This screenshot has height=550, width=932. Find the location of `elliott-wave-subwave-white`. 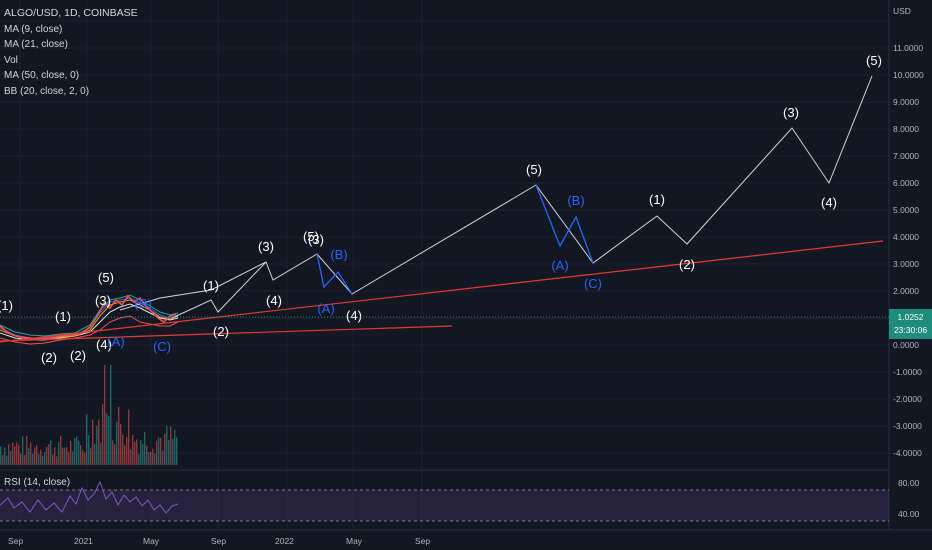

elliott-wave-subwave-white is located at coordinates (193, 286).